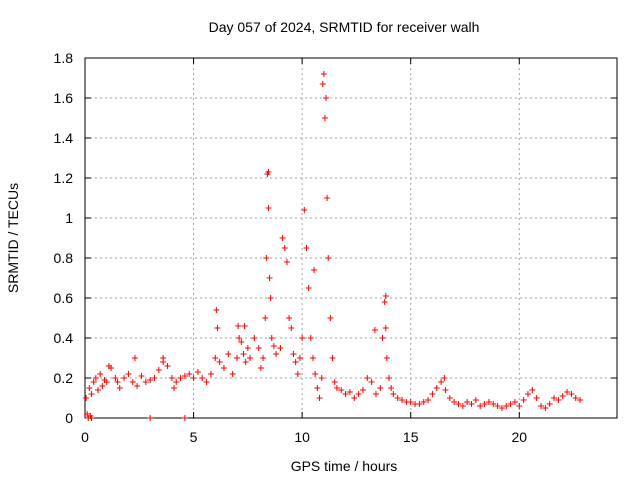 The height and width of the screenshot is (480, 640). I want to click on x-tick-label: 10, so click(302, 437).